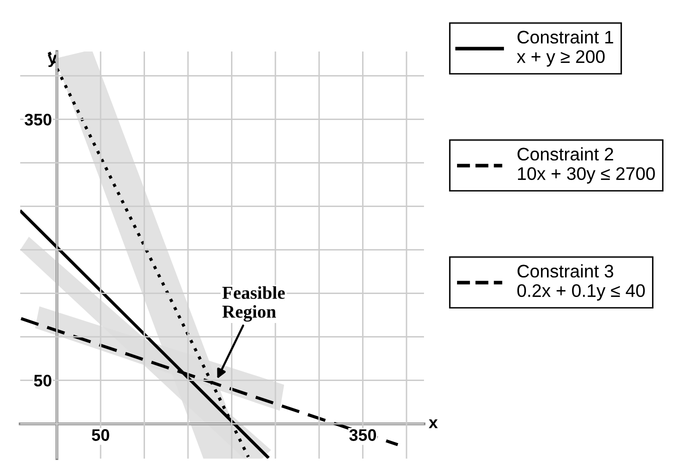  What do you see at coordinates (433, 423) in the screenshot?
I see `x-axis-title: x` at bounding box center [433, 423].